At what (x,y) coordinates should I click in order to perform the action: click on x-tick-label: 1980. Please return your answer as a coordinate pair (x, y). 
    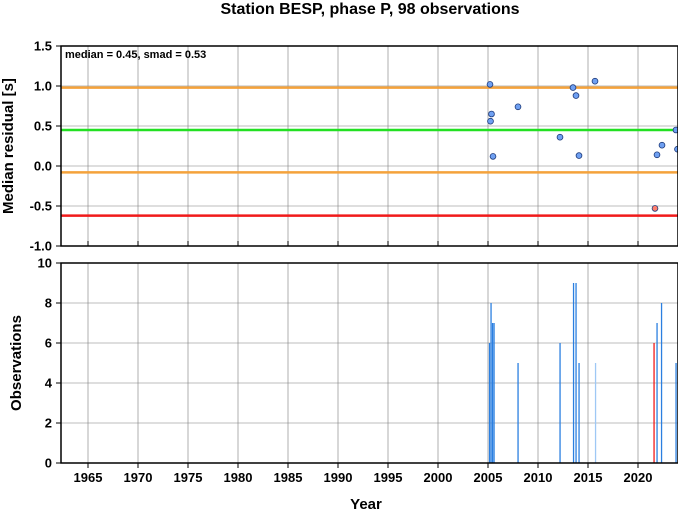
    Looking at the image, I should click on (238, 477).